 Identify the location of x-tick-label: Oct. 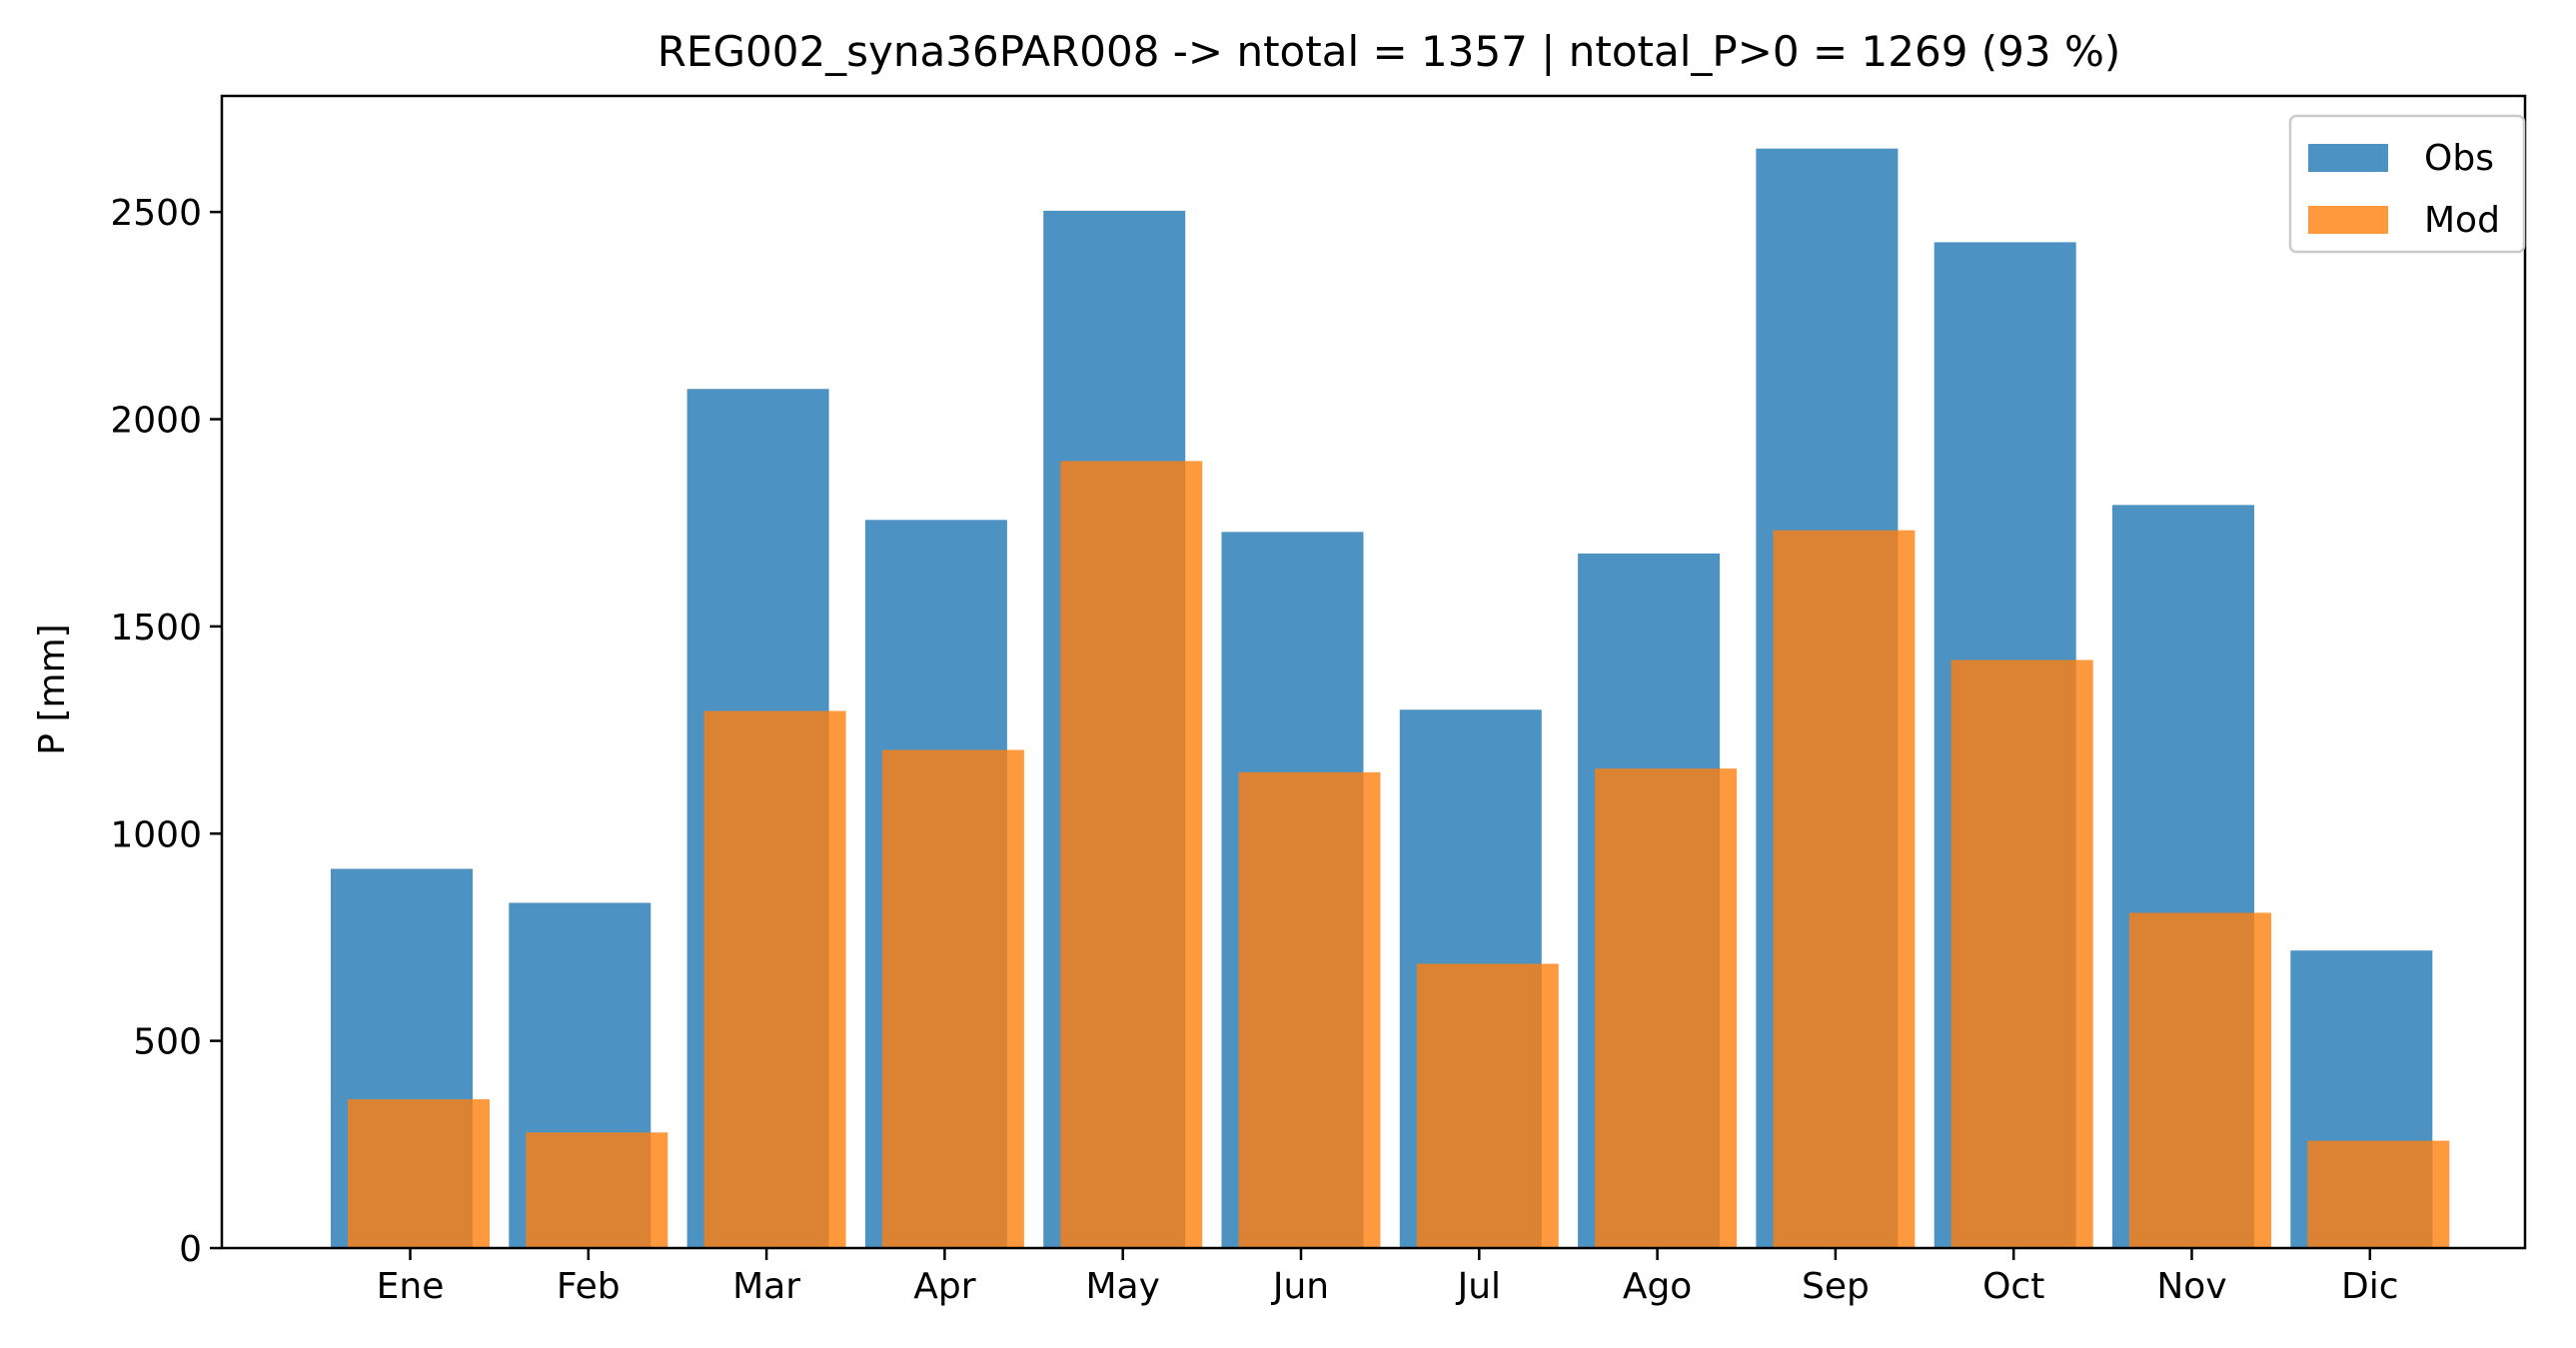
(2013, 1287).